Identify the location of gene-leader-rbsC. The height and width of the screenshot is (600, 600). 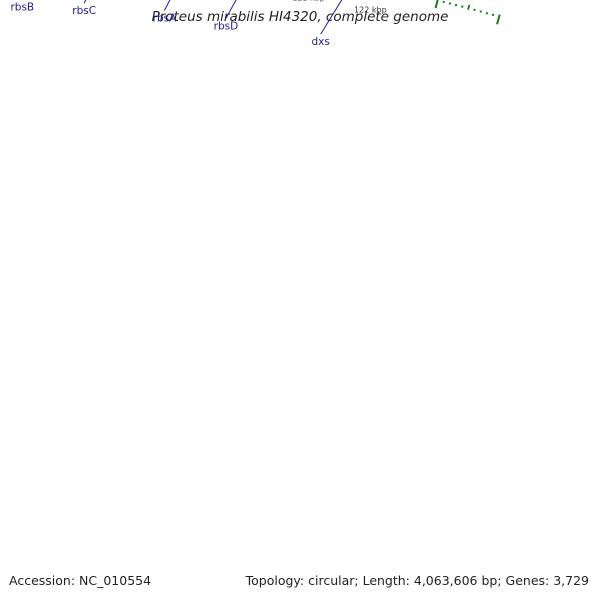
(85, 2).